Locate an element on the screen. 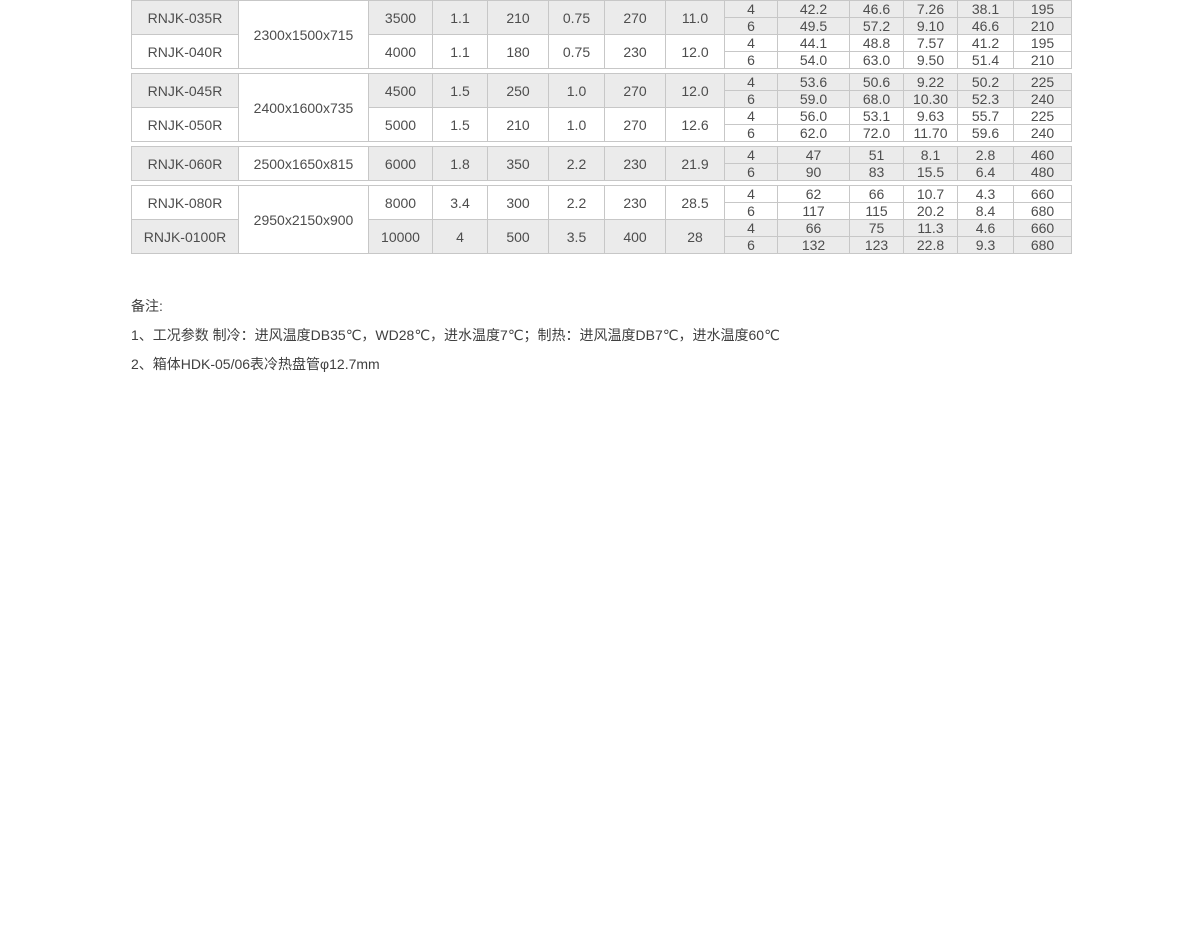 The image size is (1200, 947). value-cell: 62.0 is located at coordinates (813, 133).